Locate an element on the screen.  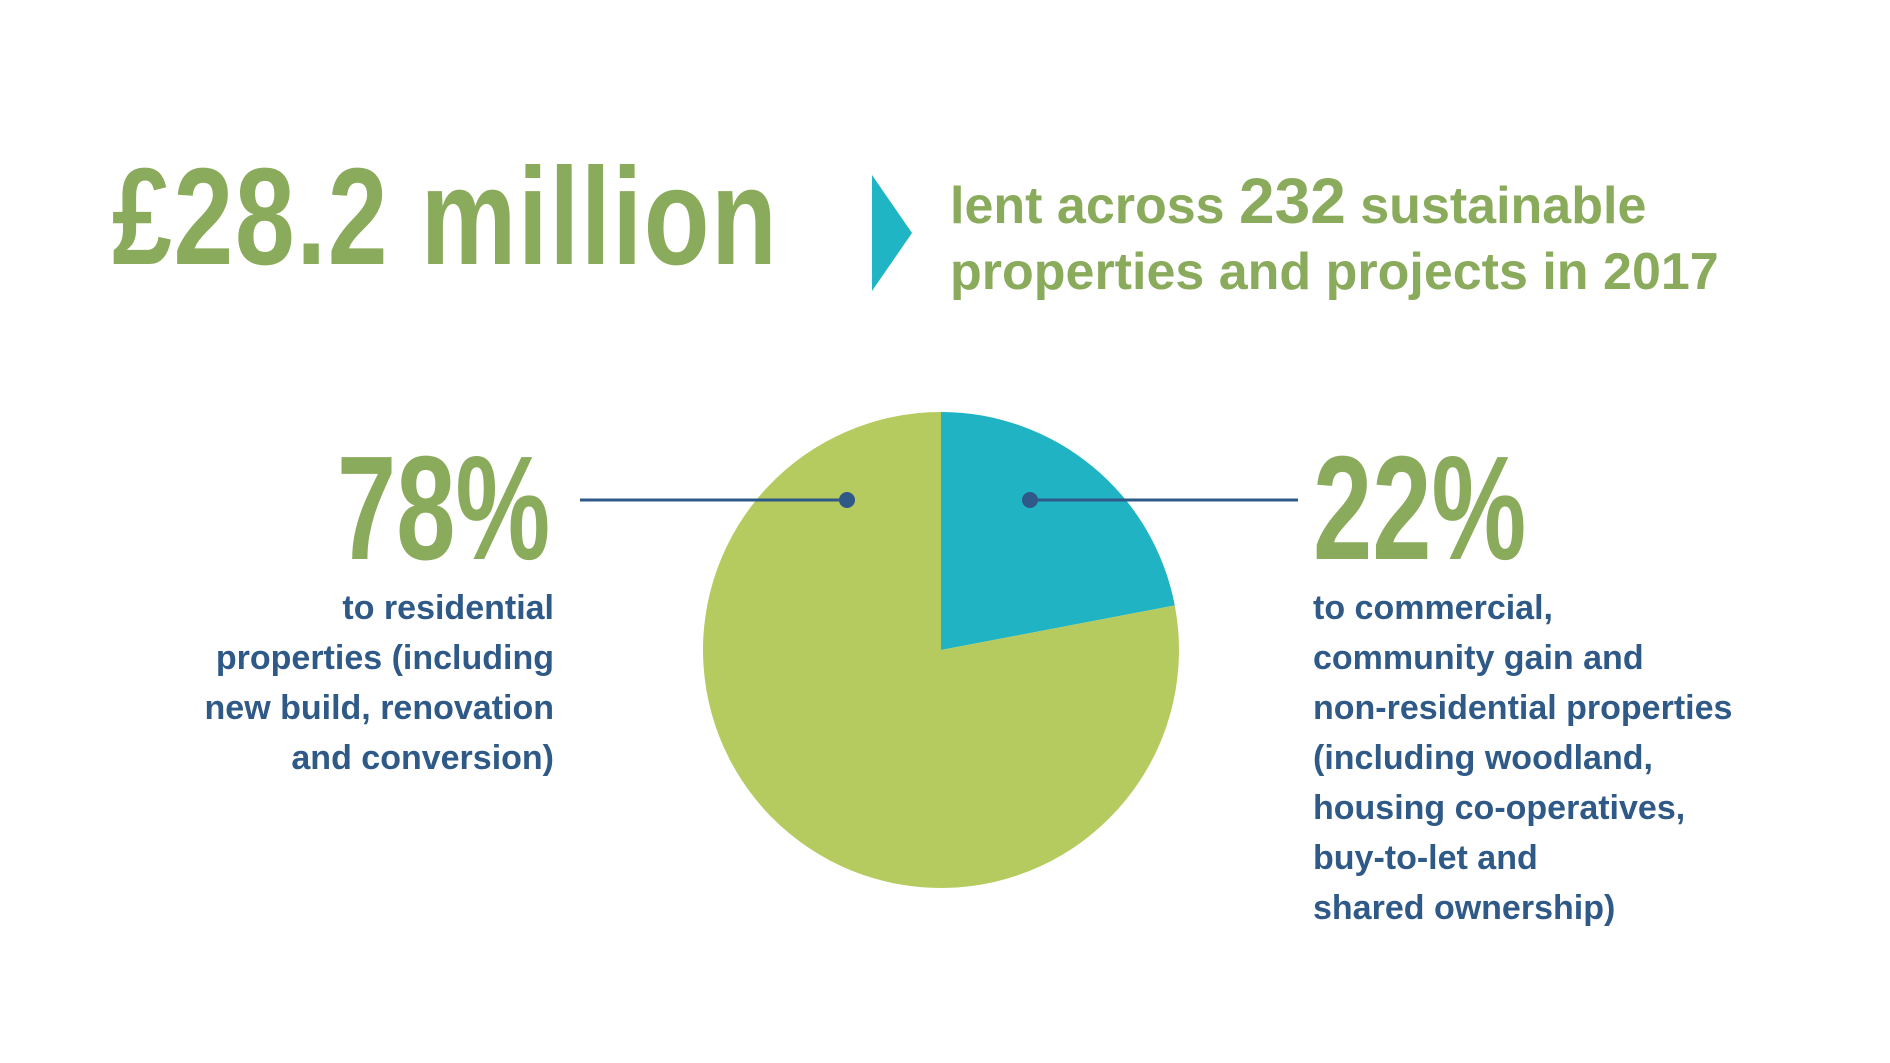
headline-desc-line-1: lent across 232 sustainable is located at coordinates (1334, 203).